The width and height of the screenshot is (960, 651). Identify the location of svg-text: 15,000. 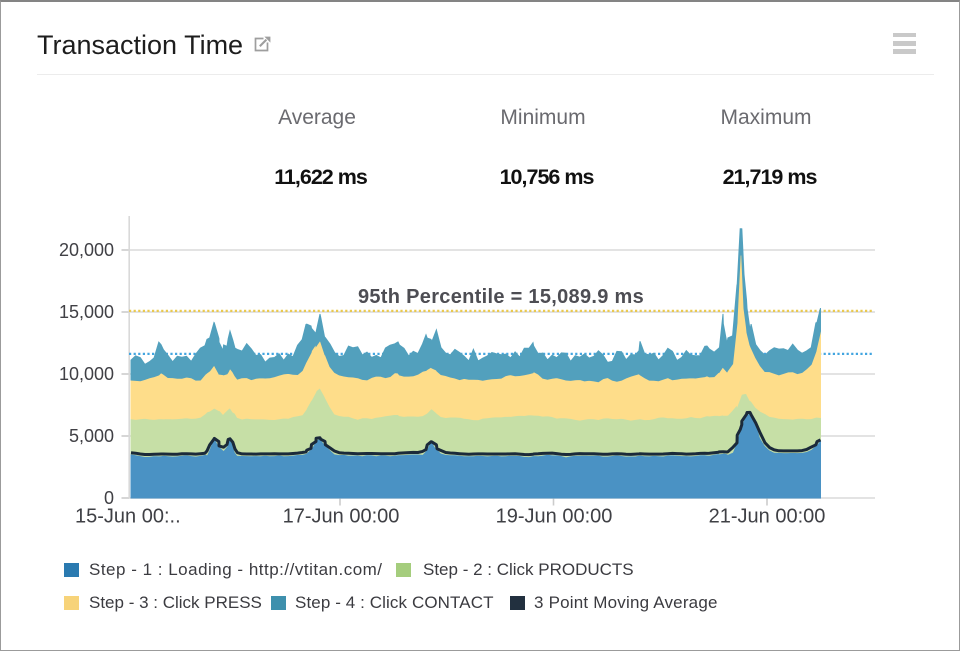
(86, 312).